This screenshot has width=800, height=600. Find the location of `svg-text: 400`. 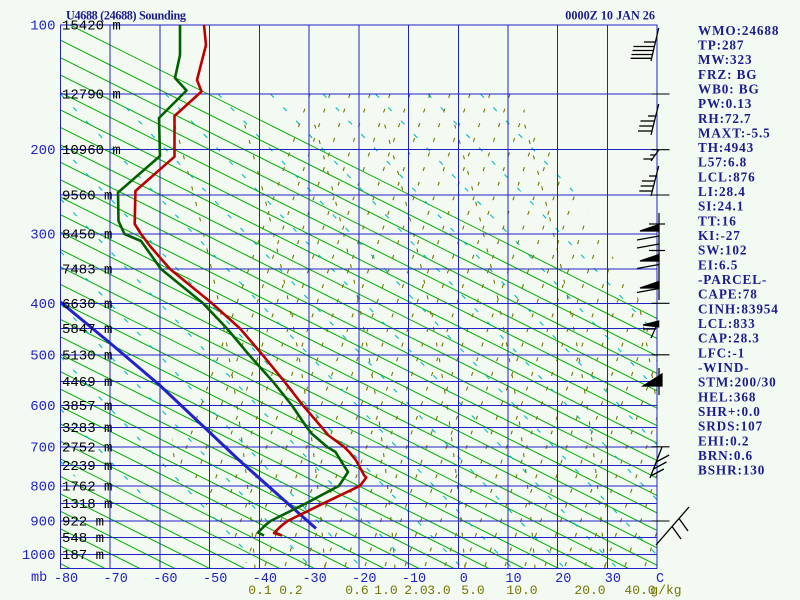

svg-text: 400 is located at coordinates (42, 305).